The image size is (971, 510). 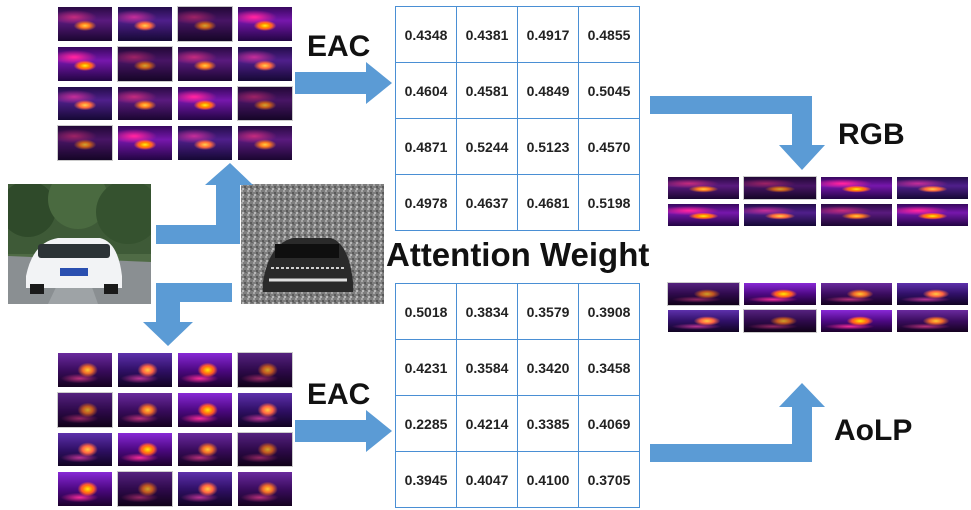 I want to click on matrix-cell: 0.4871, so click(x=426, y=146).